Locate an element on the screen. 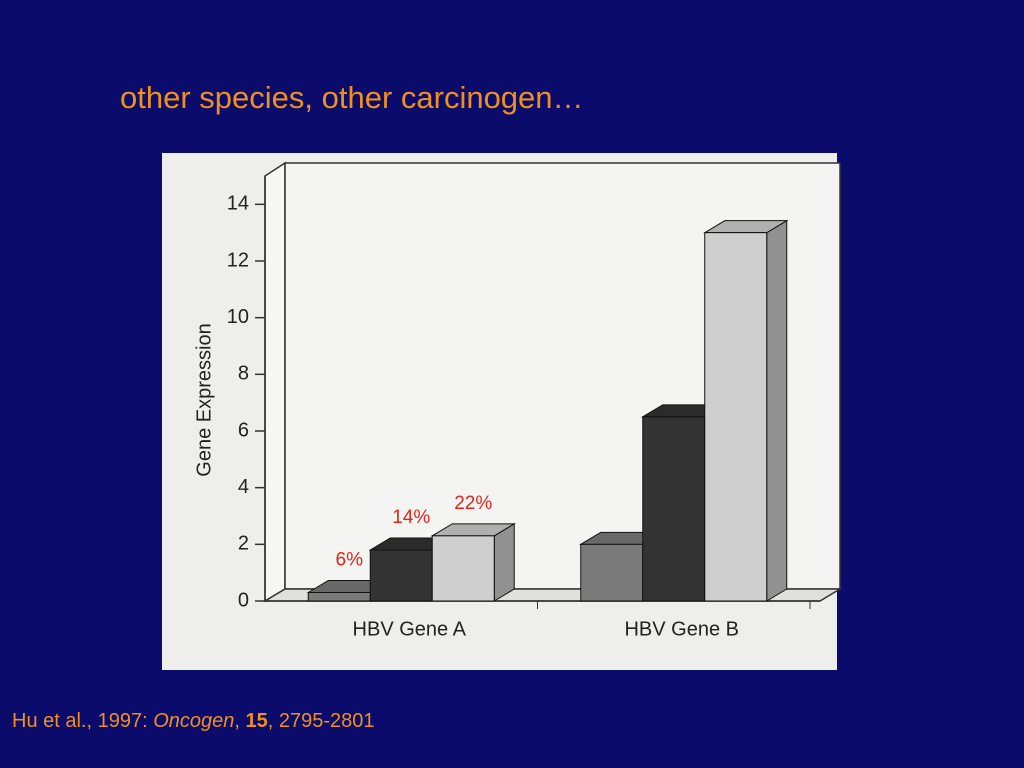 Image resolution: width=1024 pixels, height=768 pixels. citation-sep: , is located at coordinates (239, 721).